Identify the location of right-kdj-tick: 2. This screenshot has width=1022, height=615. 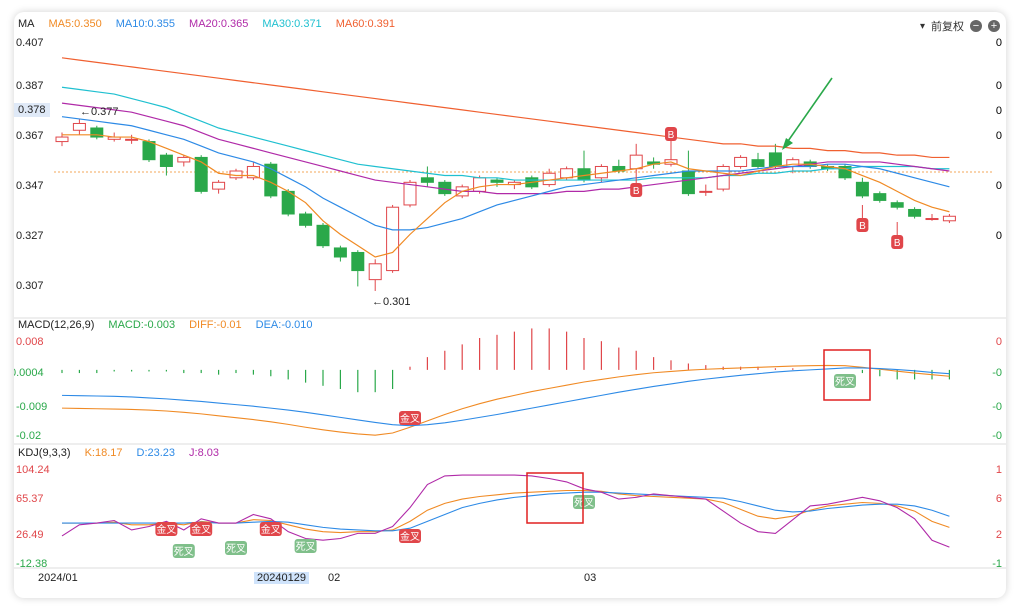
(998, 535).